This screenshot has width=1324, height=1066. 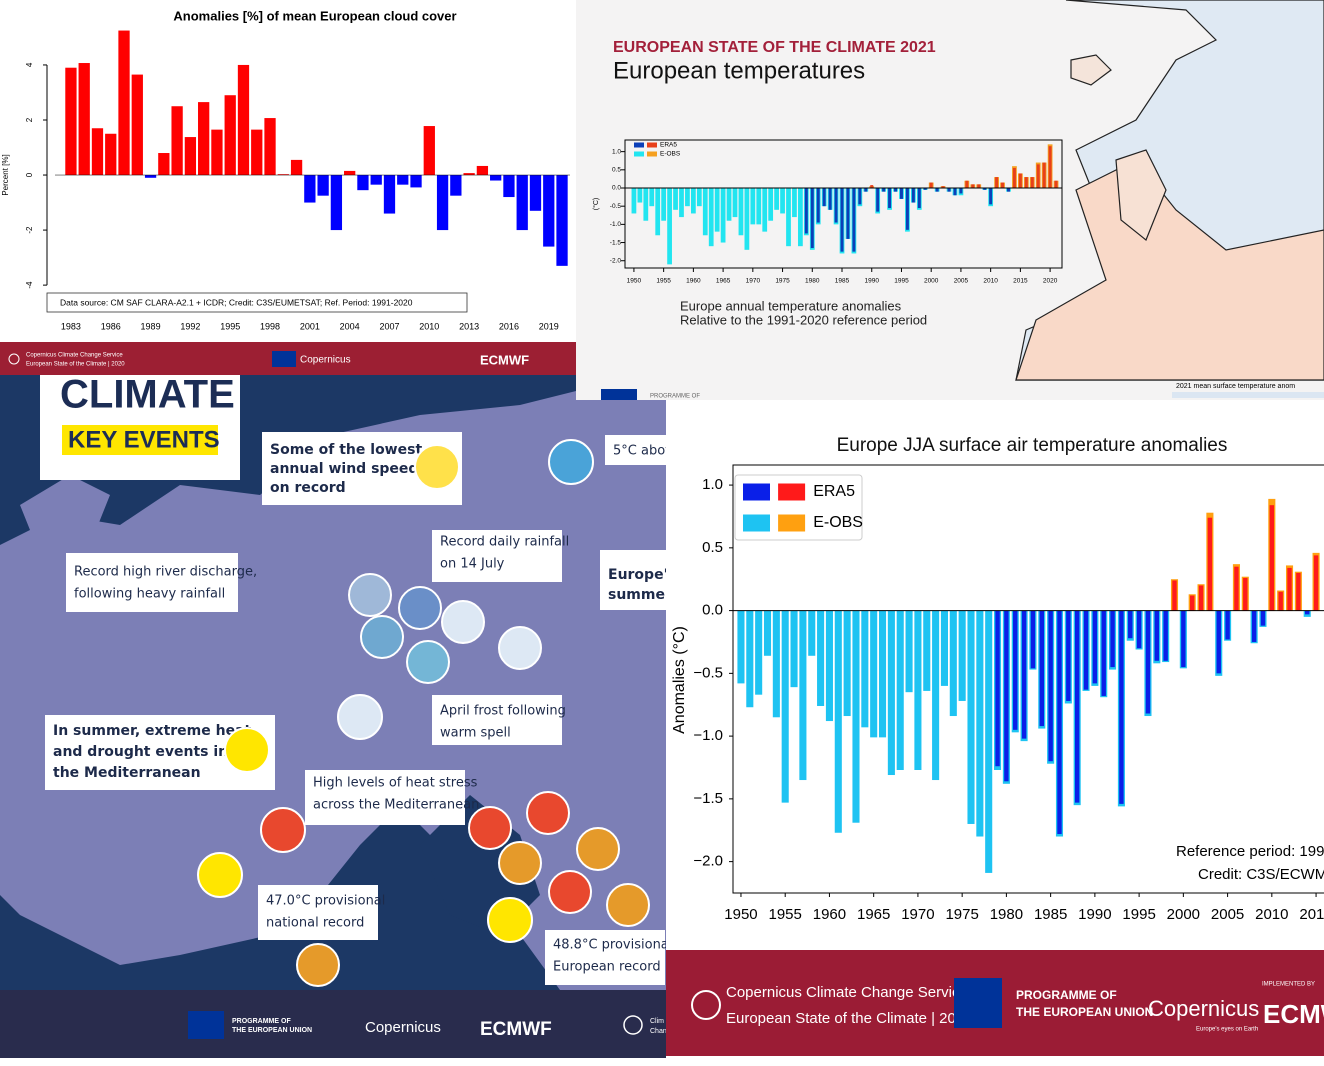 I want to click on footer-brand: Copernicus, so click(x=1203, y=1008).